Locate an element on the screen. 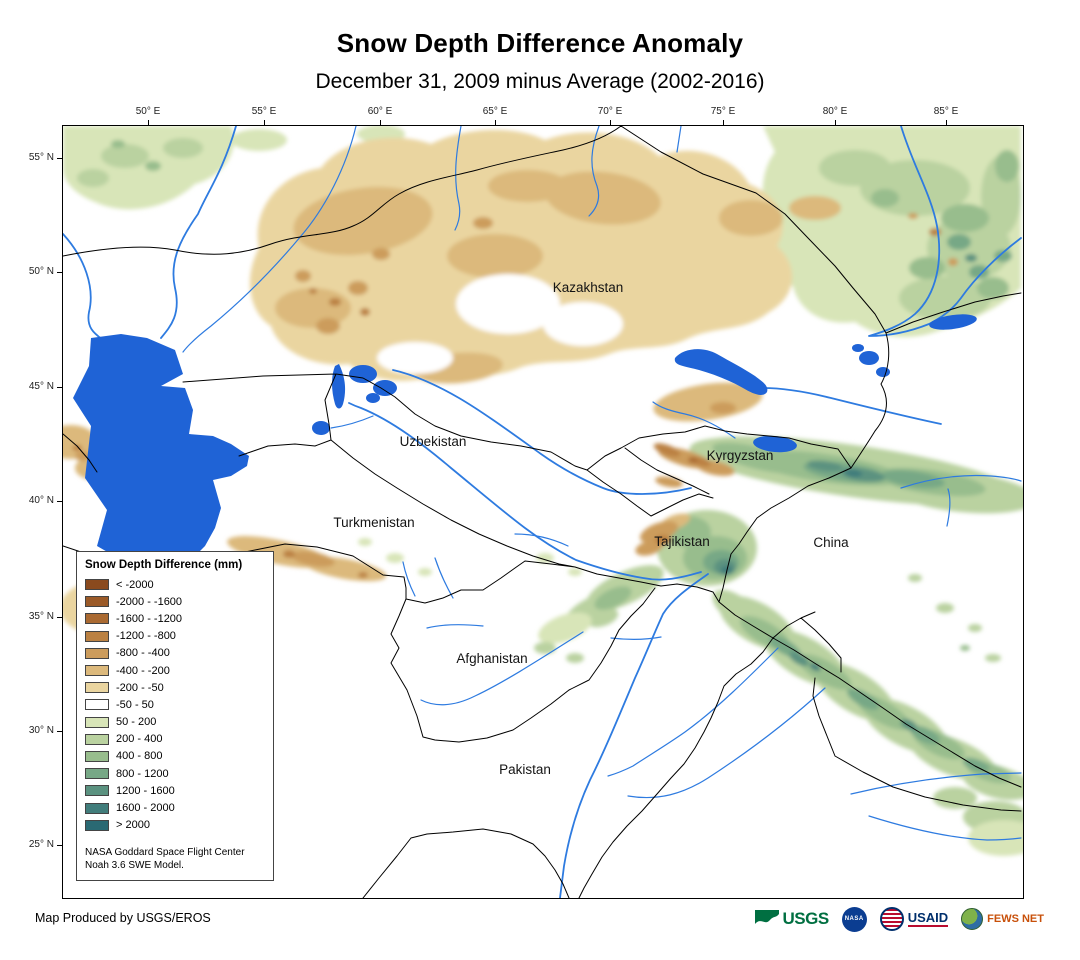  alakol-lakes is located at coordinates (871, 360).